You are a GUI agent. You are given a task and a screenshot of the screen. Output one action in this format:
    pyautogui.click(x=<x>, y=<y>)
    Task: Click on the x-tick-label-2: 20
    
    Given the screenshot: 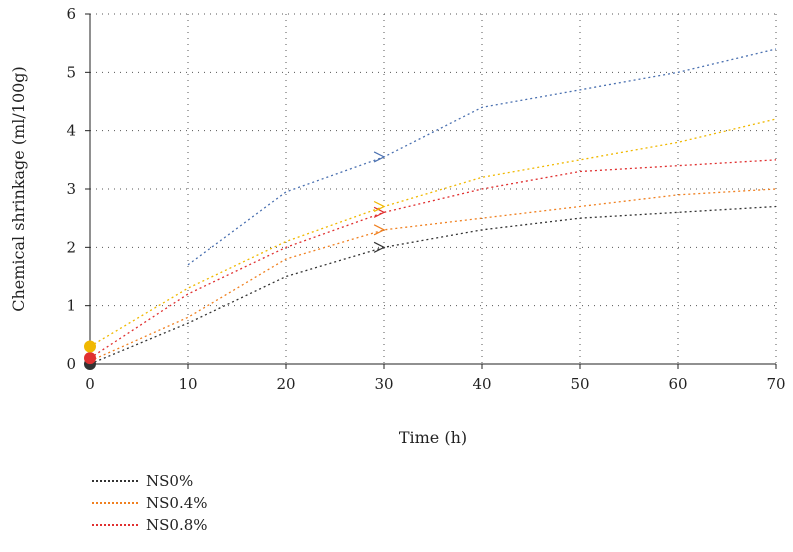 What is the action you would take?
    pyautogui.click(x=285, y=384)
    